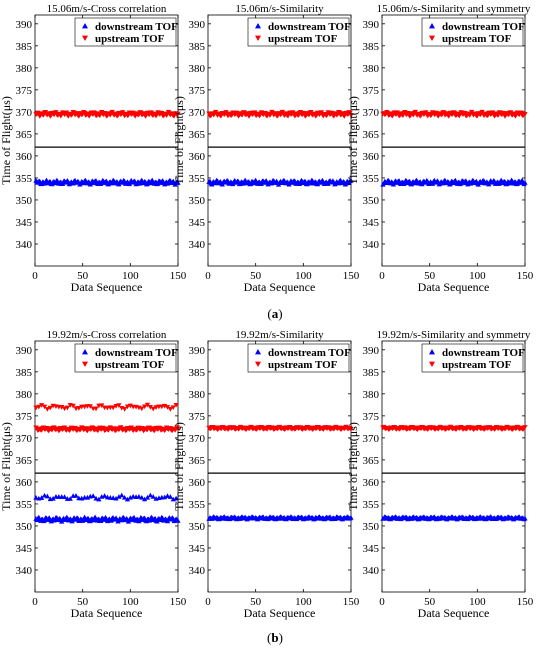  What do you see at coordinates (197, 91) in the screenshot?
I see `y-tick-label: 375` at bounding box center [197, 91].